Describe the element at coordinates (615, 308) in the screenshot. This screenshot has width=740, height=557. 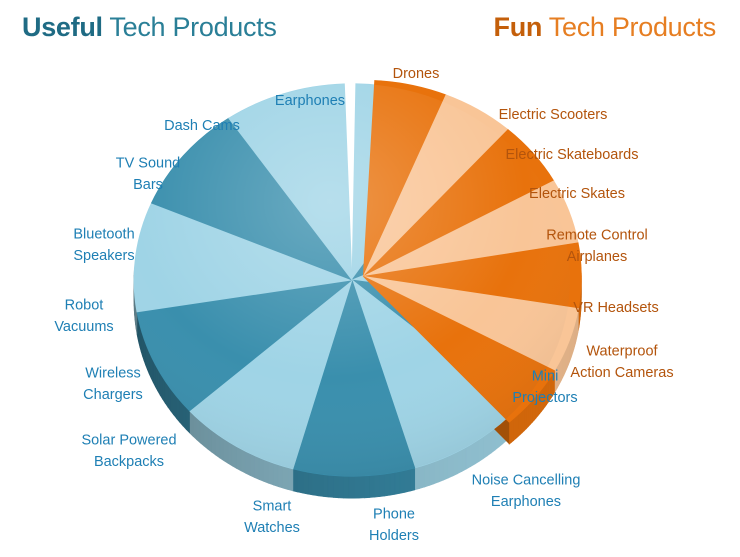
I see `label-vr-headsets: VR Headsets` at that location.